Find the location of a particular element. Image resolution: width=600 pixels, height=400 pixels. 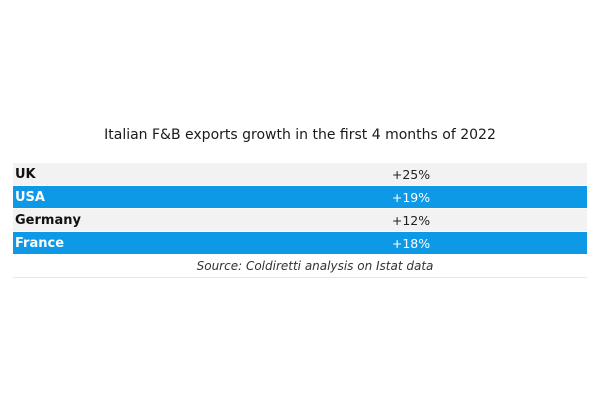

growth-value-cell: +18% is located at coordinates (411, 243).